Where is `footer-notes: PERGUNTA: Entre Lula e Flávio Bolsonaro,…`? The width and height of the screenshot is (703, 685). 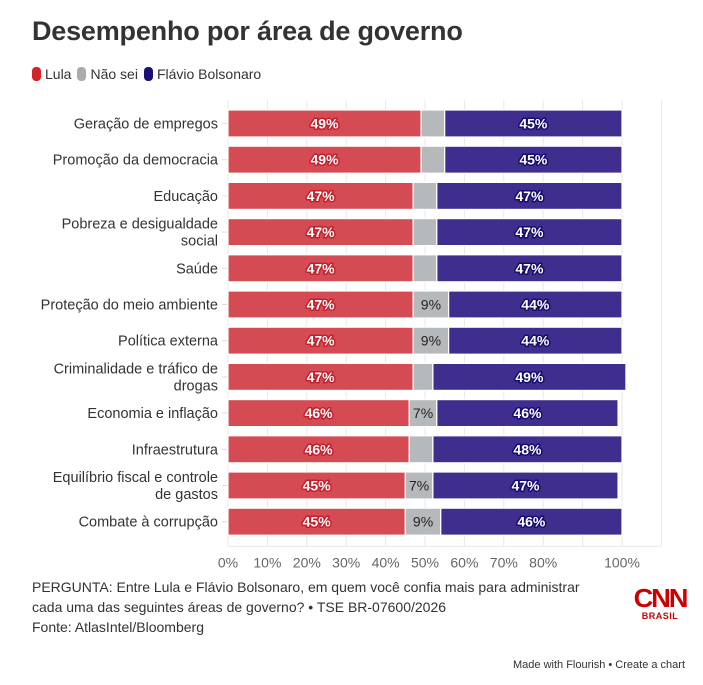
footer-notes: PERGUNTA: Entre Lula e Flávio Bolsonaro,… is located at coordinates (327, 607).